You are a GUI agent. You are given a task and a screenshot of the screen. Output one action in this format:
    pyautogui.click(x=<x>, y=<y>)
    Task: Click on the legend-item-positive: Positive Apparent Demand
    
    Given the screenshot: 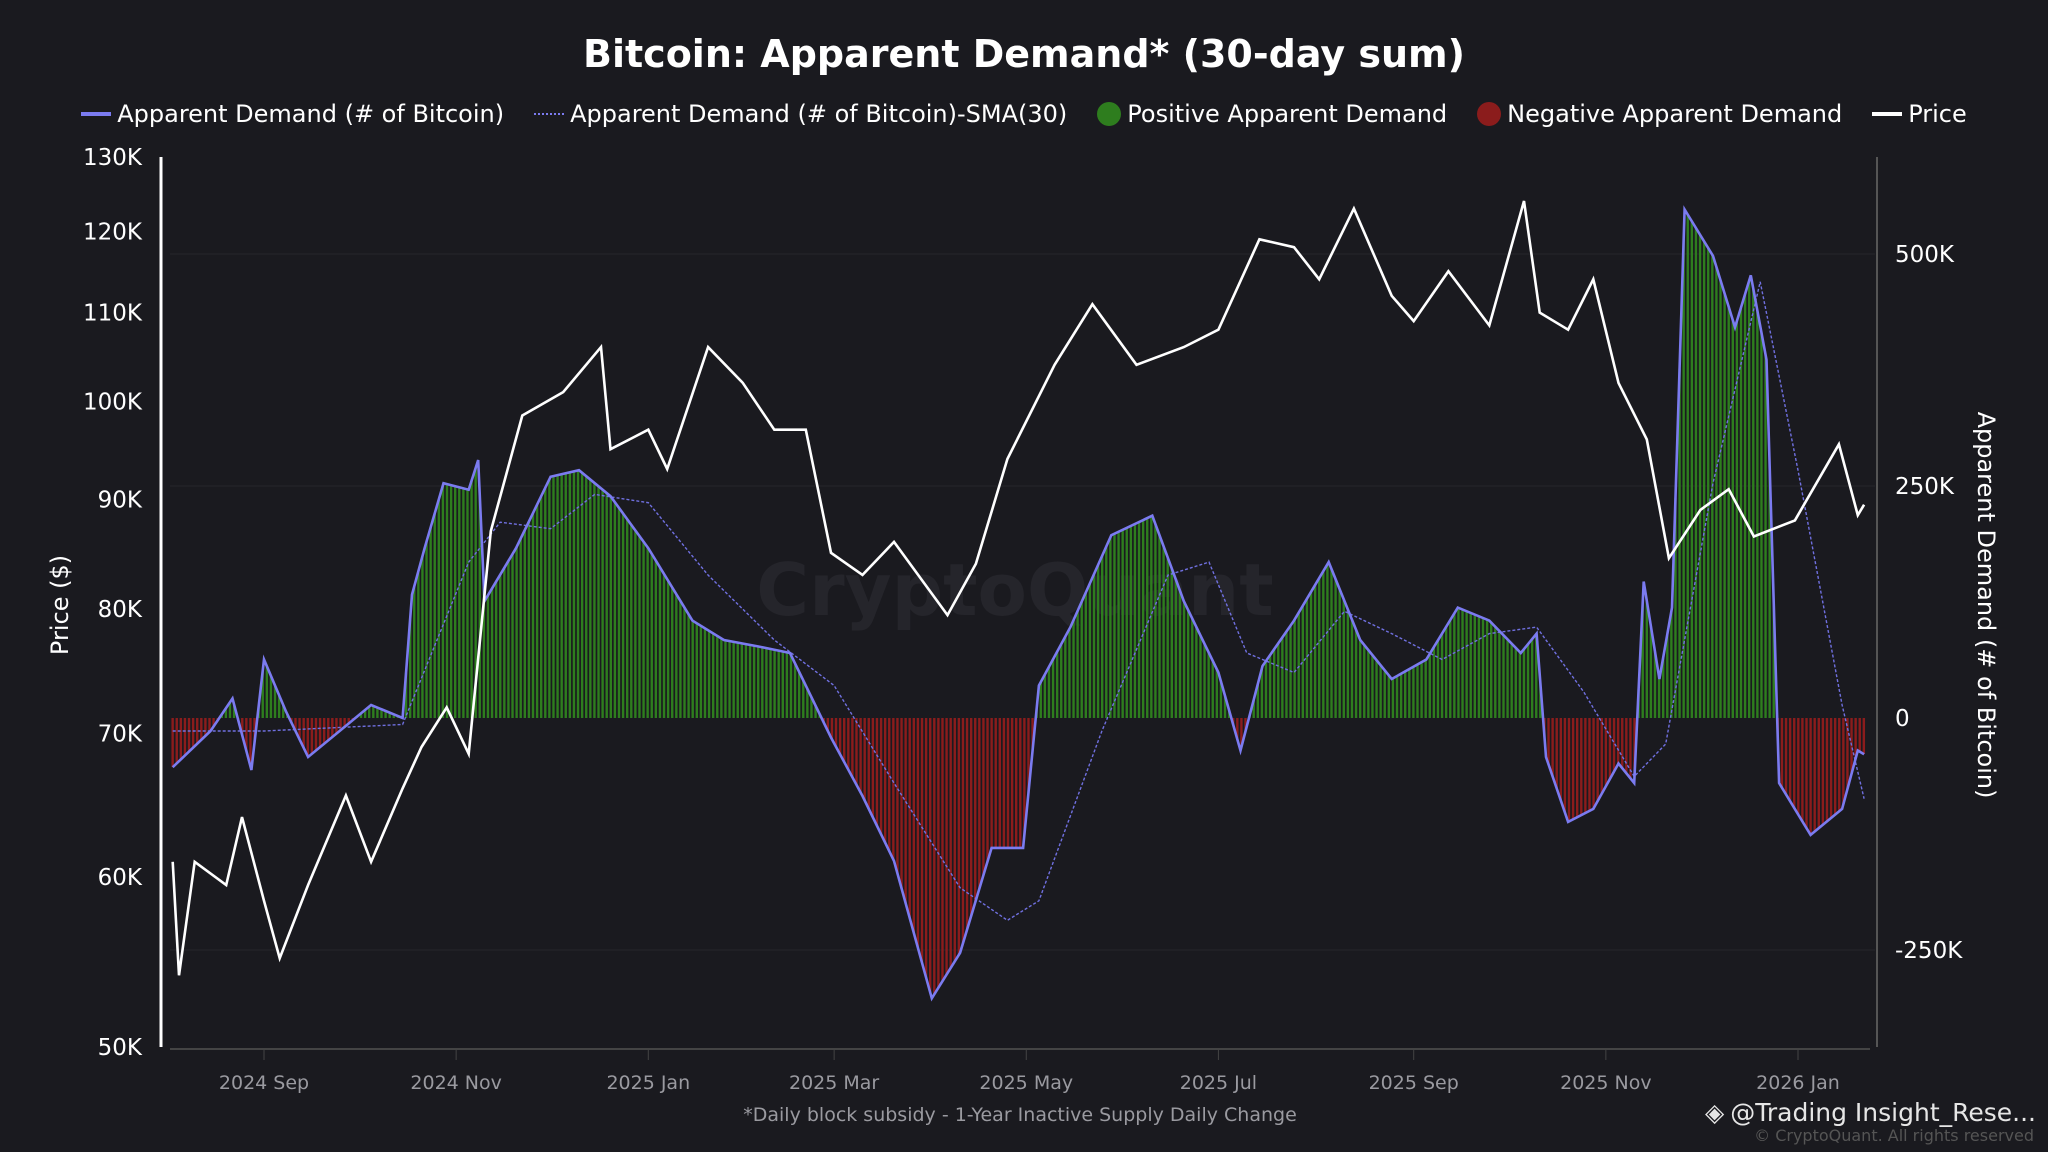 What is the action you would take?
    pyautogui.click(x=1272, y=114)
    